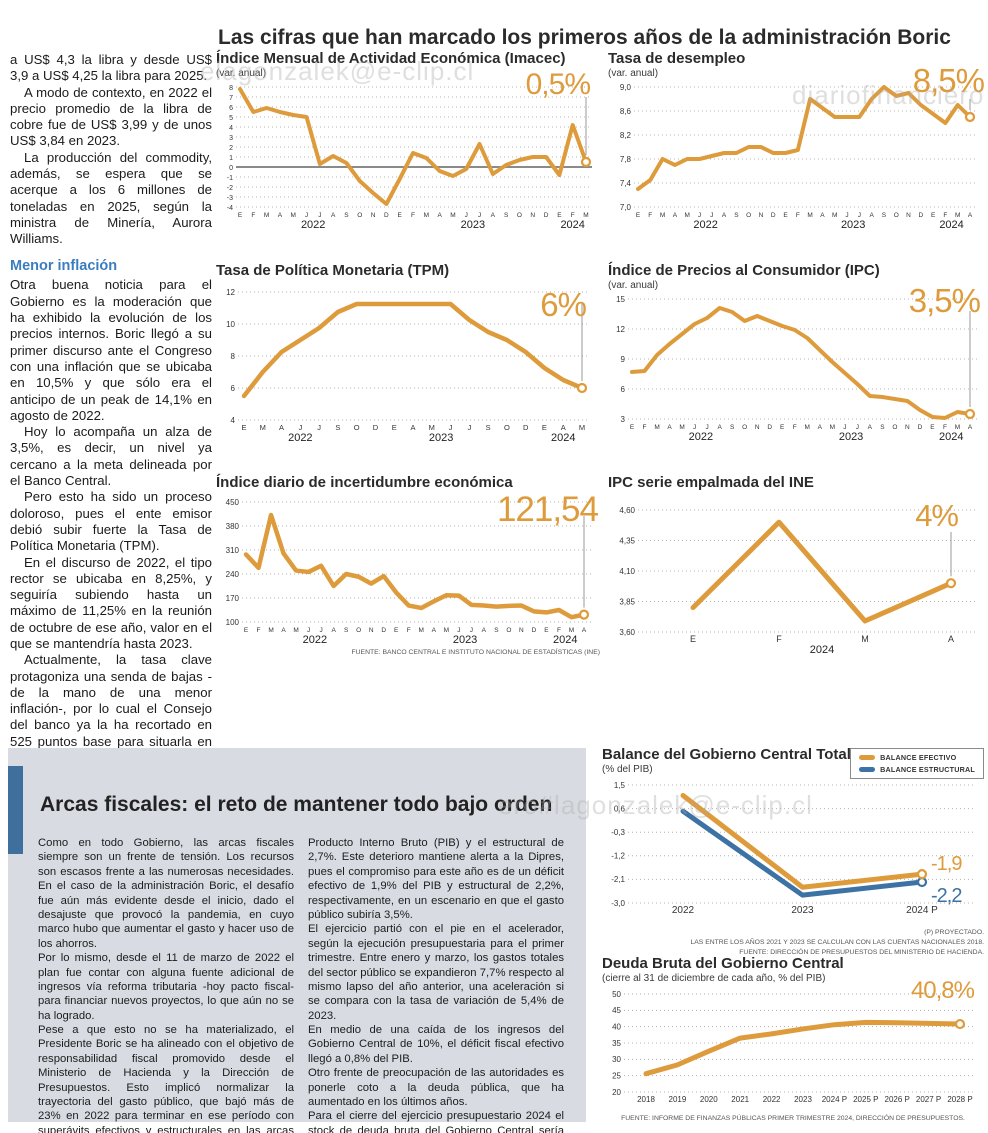 The width and height of the screenshot is (988, 1133). What do you see at coordinates (616, 1092) in the screenshot?
I see `svg-text: 20` at bounding box center [616, 1092].